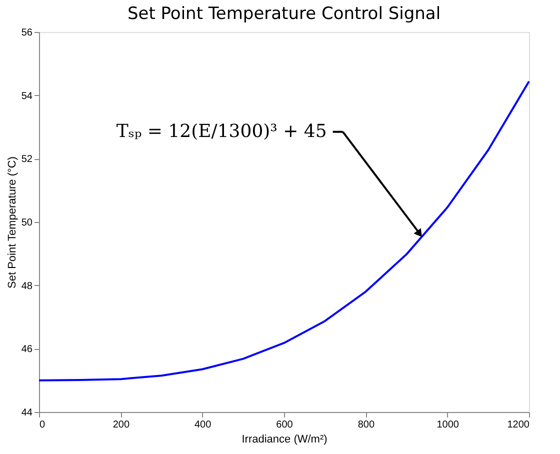 Image resolution: width=560 pixels, height=454 pixels. Describe the element at coordinates (285, 425) in the screenshot. I see `x-tick-label: 600` at that location.